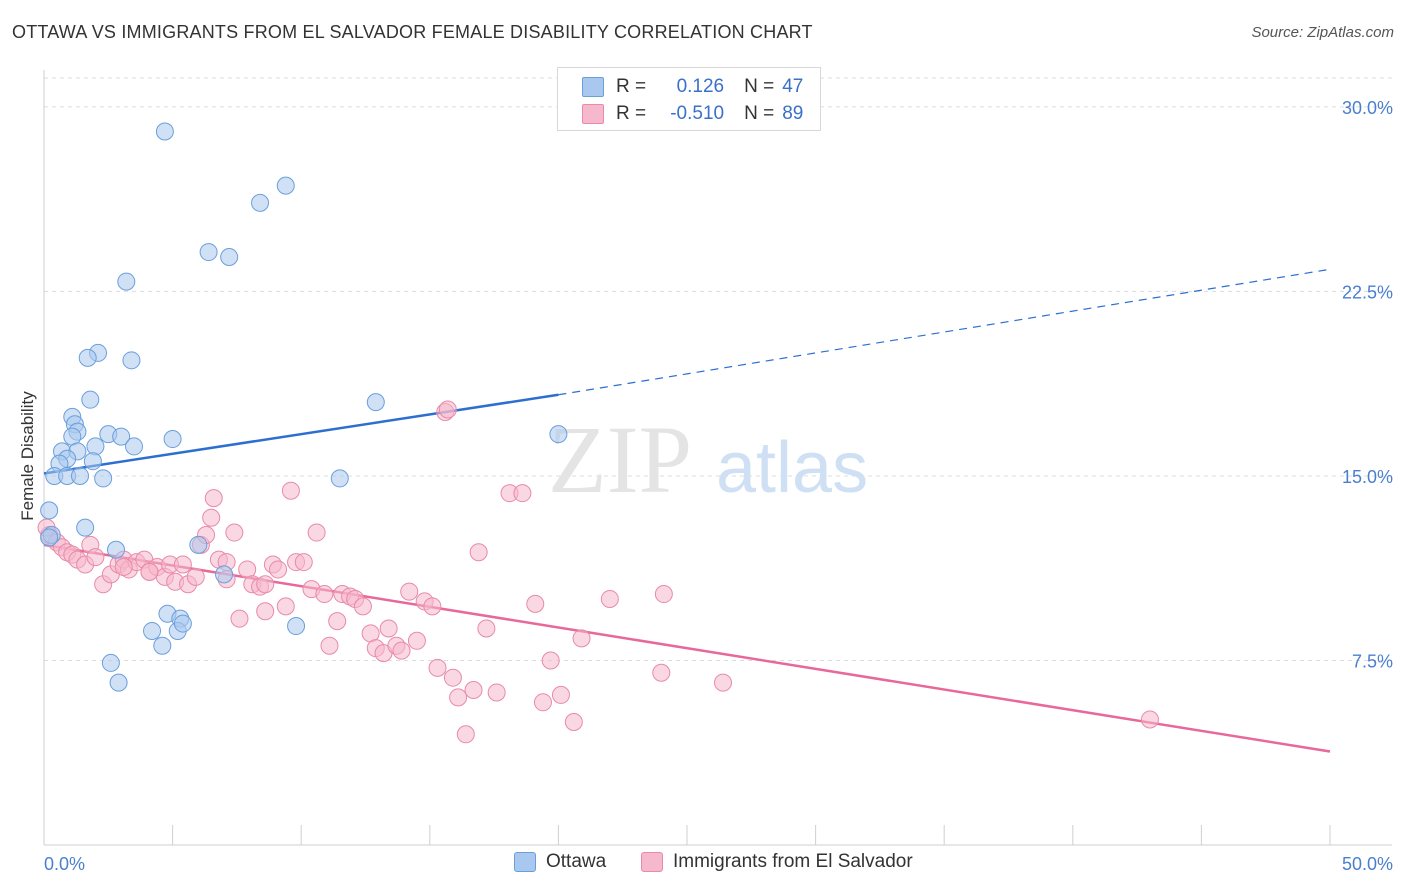 The width and height of the screenshot is (1406, 892). Describe the element at coordinates (1367, 108) in the screenshot. I see `y-tick-label: 30.0%` at that location.